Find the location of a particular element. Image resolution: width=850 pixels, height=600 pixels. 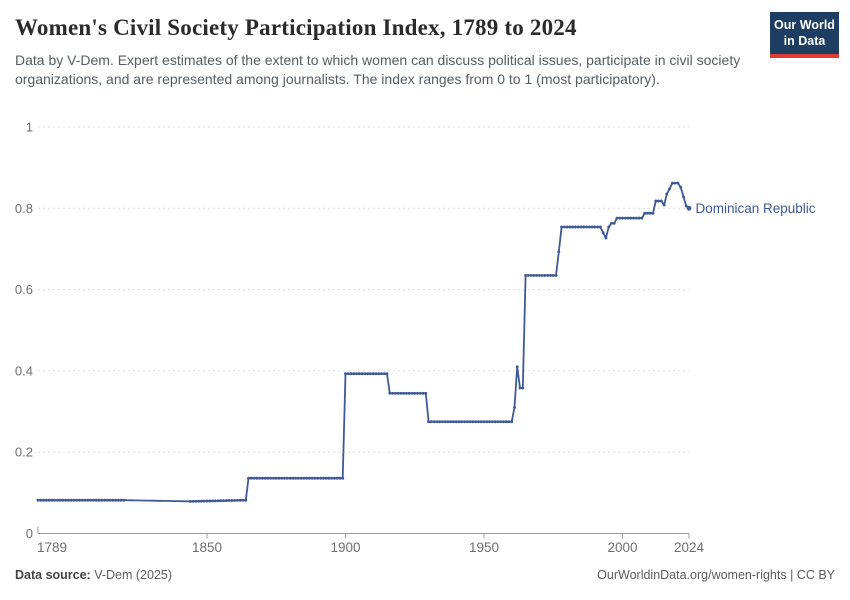

x-tick-label: 1789 is located at coordinates (52, 547).